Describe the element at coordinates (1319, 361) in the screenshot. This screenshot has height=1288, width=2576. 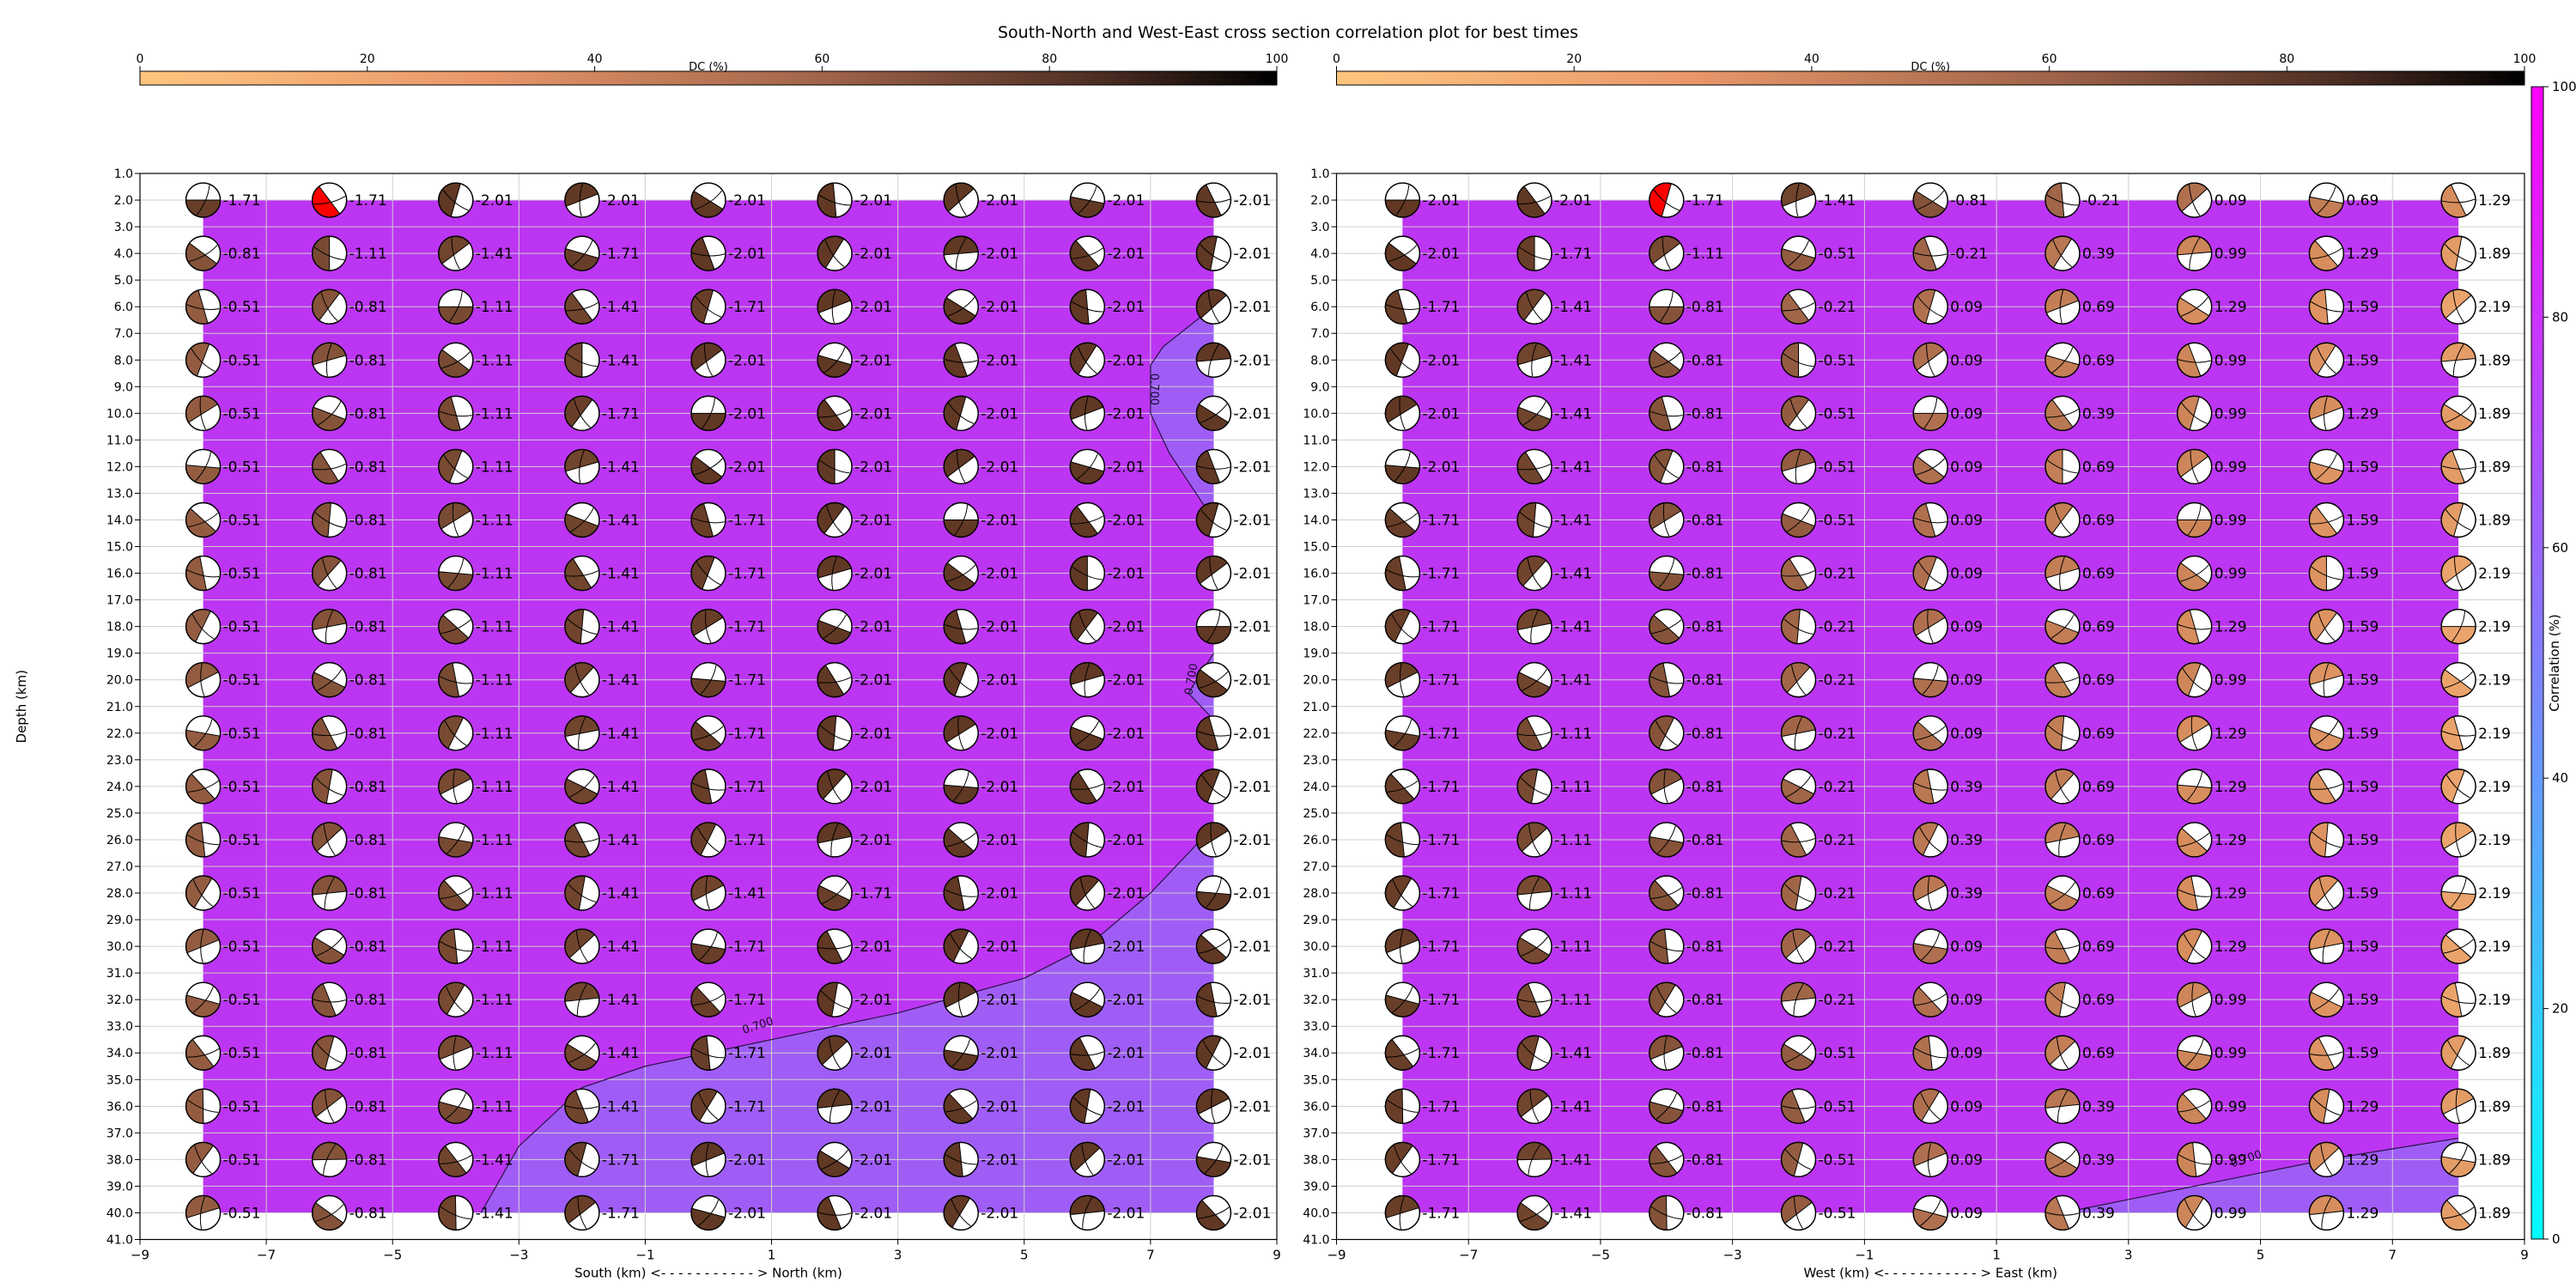
I see `y-tick-label: 8.0` at that location.